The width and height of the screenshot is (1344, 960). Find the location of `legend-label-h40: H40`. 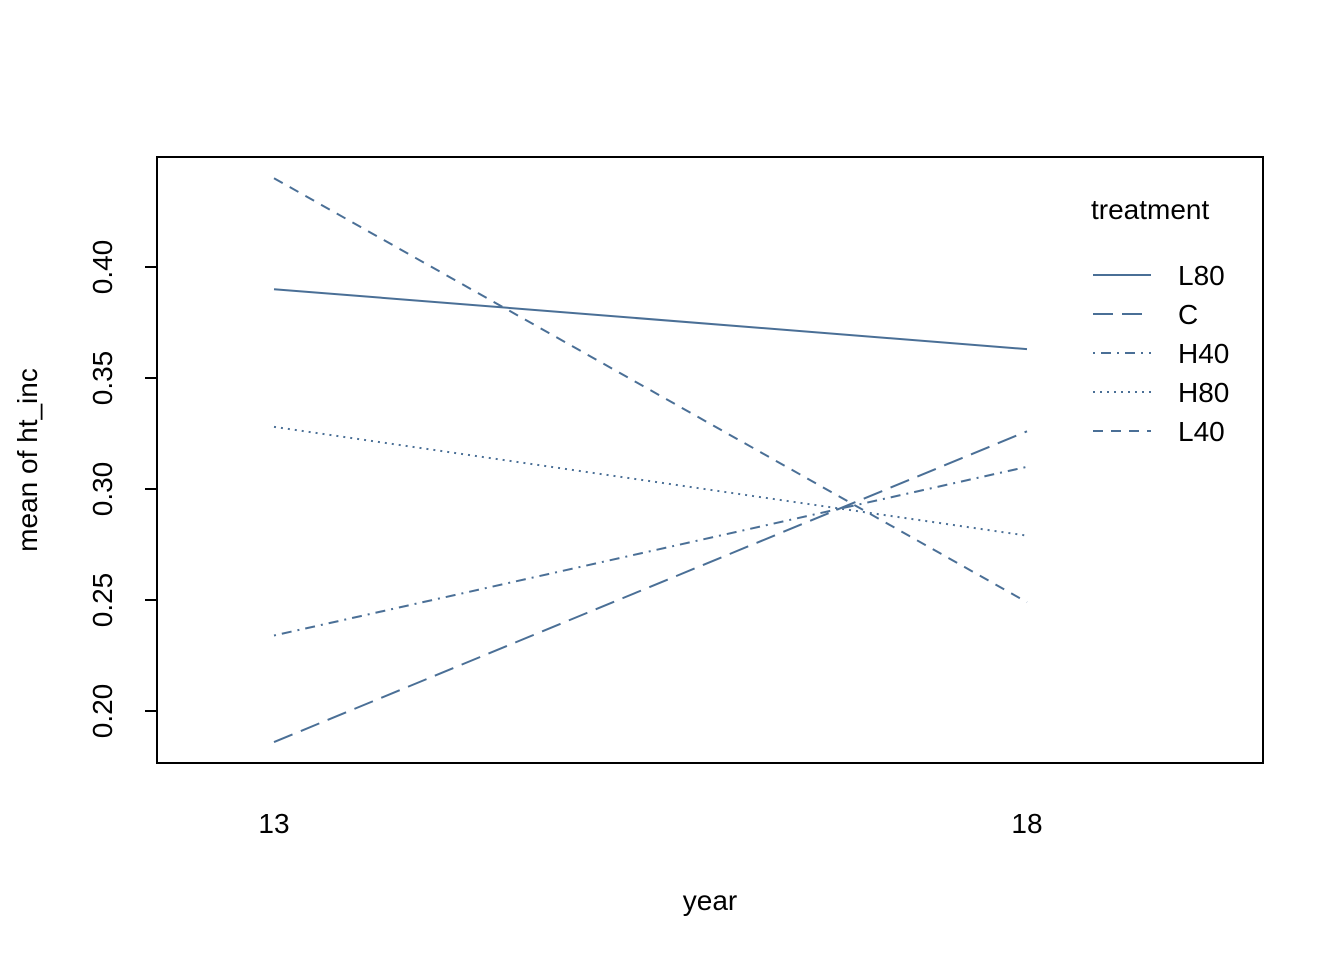

legend-label-h40: H40 is located at coordinates (1203, 353).